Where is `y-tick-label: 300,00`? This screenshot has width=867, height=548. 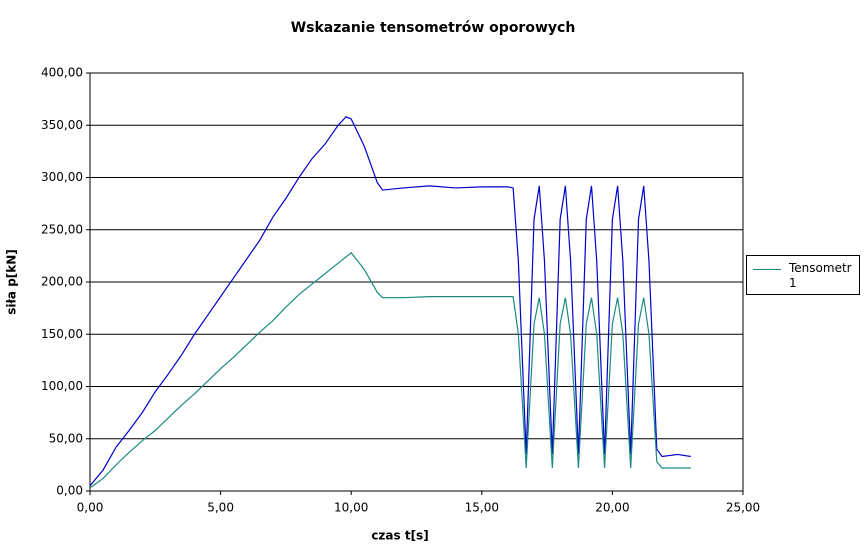
y-tick-label: 300,00 is located at coordinates (62, 177).